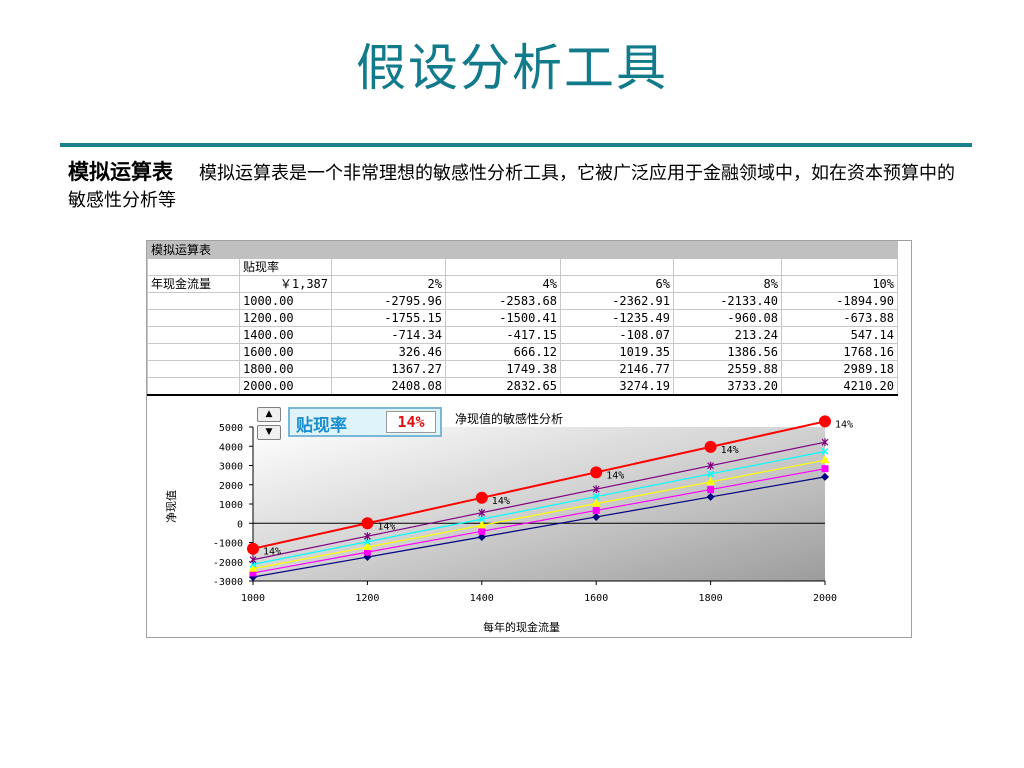 The height and width of the screenshot is (768, 1024). I want to click on y-tick-label: 4000, so click(231, 447).